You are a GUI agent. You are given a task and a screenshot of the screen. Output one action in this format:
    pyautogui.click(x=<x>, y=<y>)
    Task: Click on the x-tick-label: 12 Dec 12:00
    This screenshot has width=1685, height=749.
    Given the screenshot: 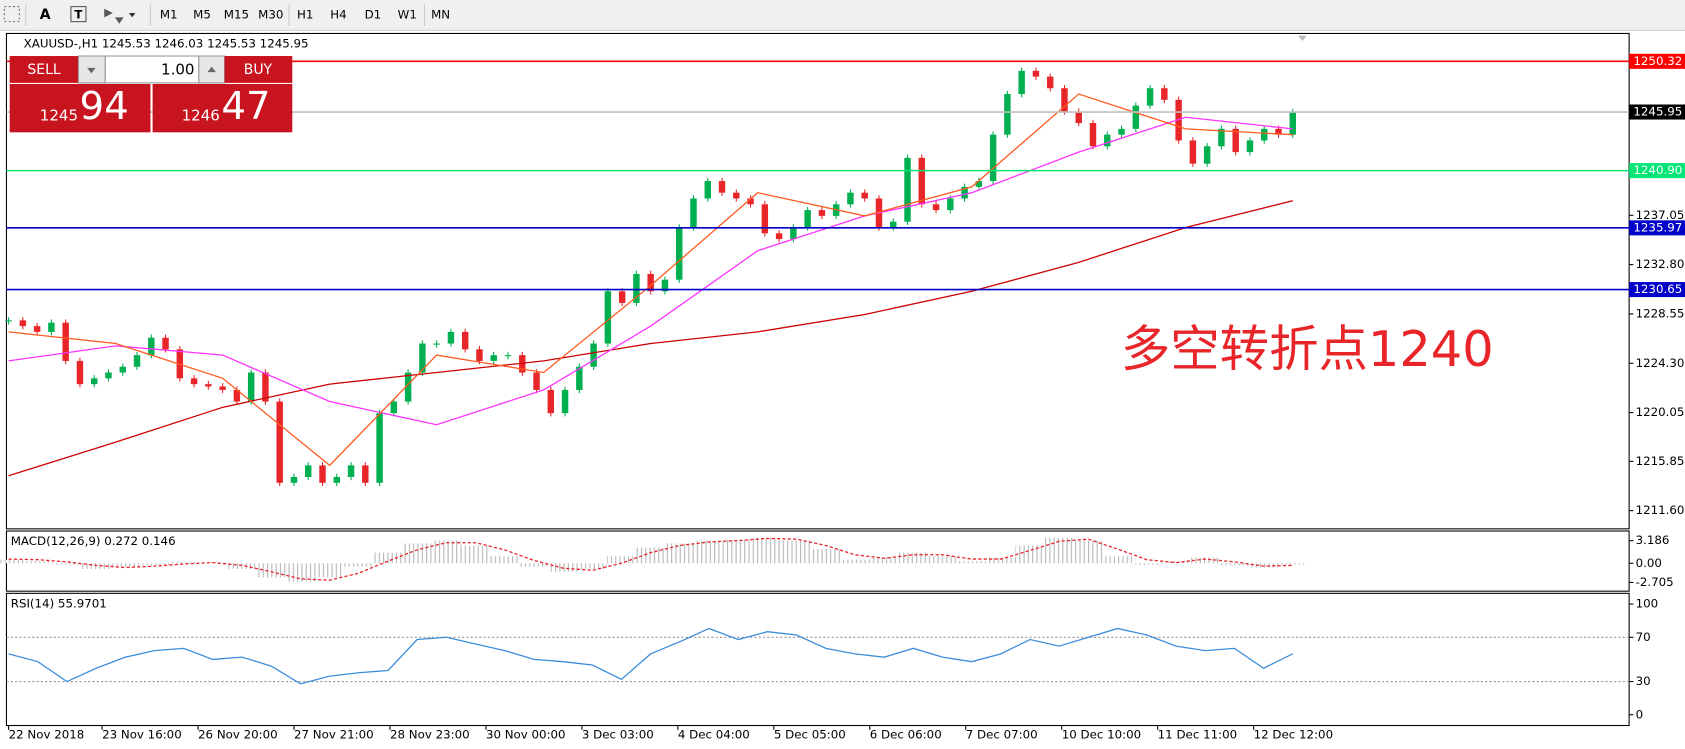 What is the action you would take?
    pyautogui.click(x=1293, y=735)
    